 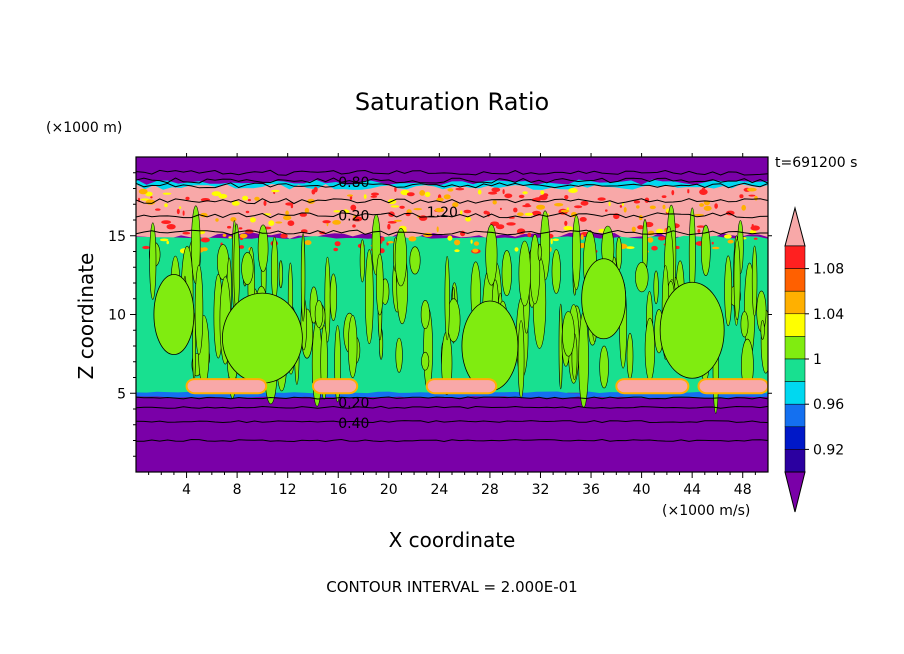 What do you see at coordinates (262, 338) in the screenshot?
I see `plume-lime-broad` at bounding box center [262, 338].